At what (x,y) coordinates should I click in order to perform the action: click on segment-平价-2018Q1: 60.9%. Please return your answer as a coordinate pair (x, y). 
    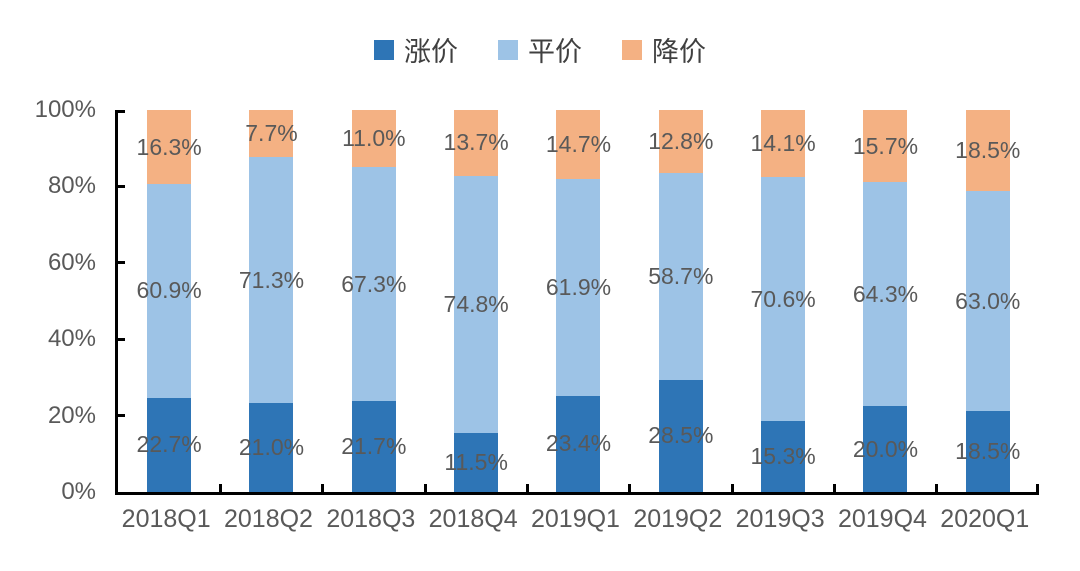
    Looking at the image, I should click on (169, 291).